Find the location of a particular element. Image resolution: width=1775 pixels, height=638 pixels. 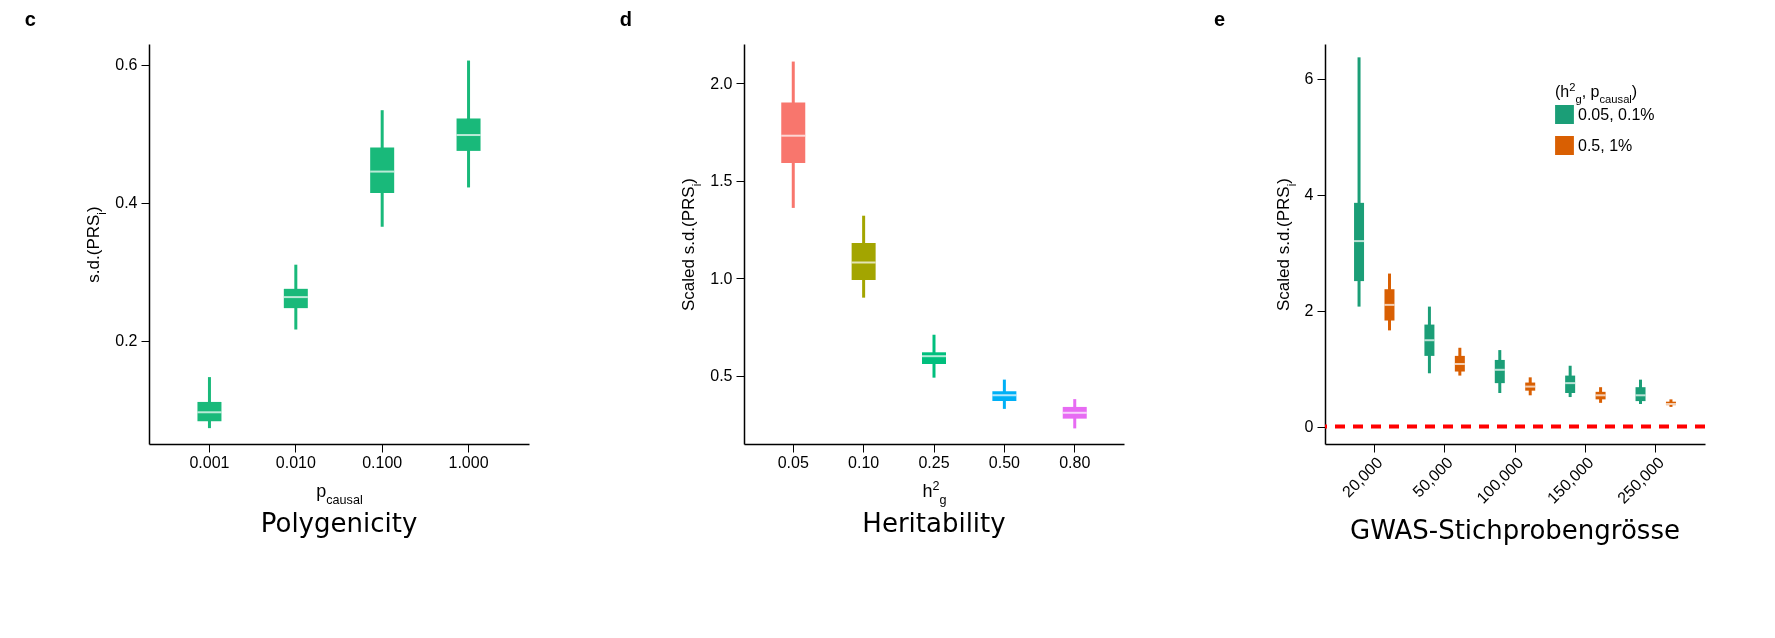

x-tick-label: 0.10 is located at coordinates (864, 462).